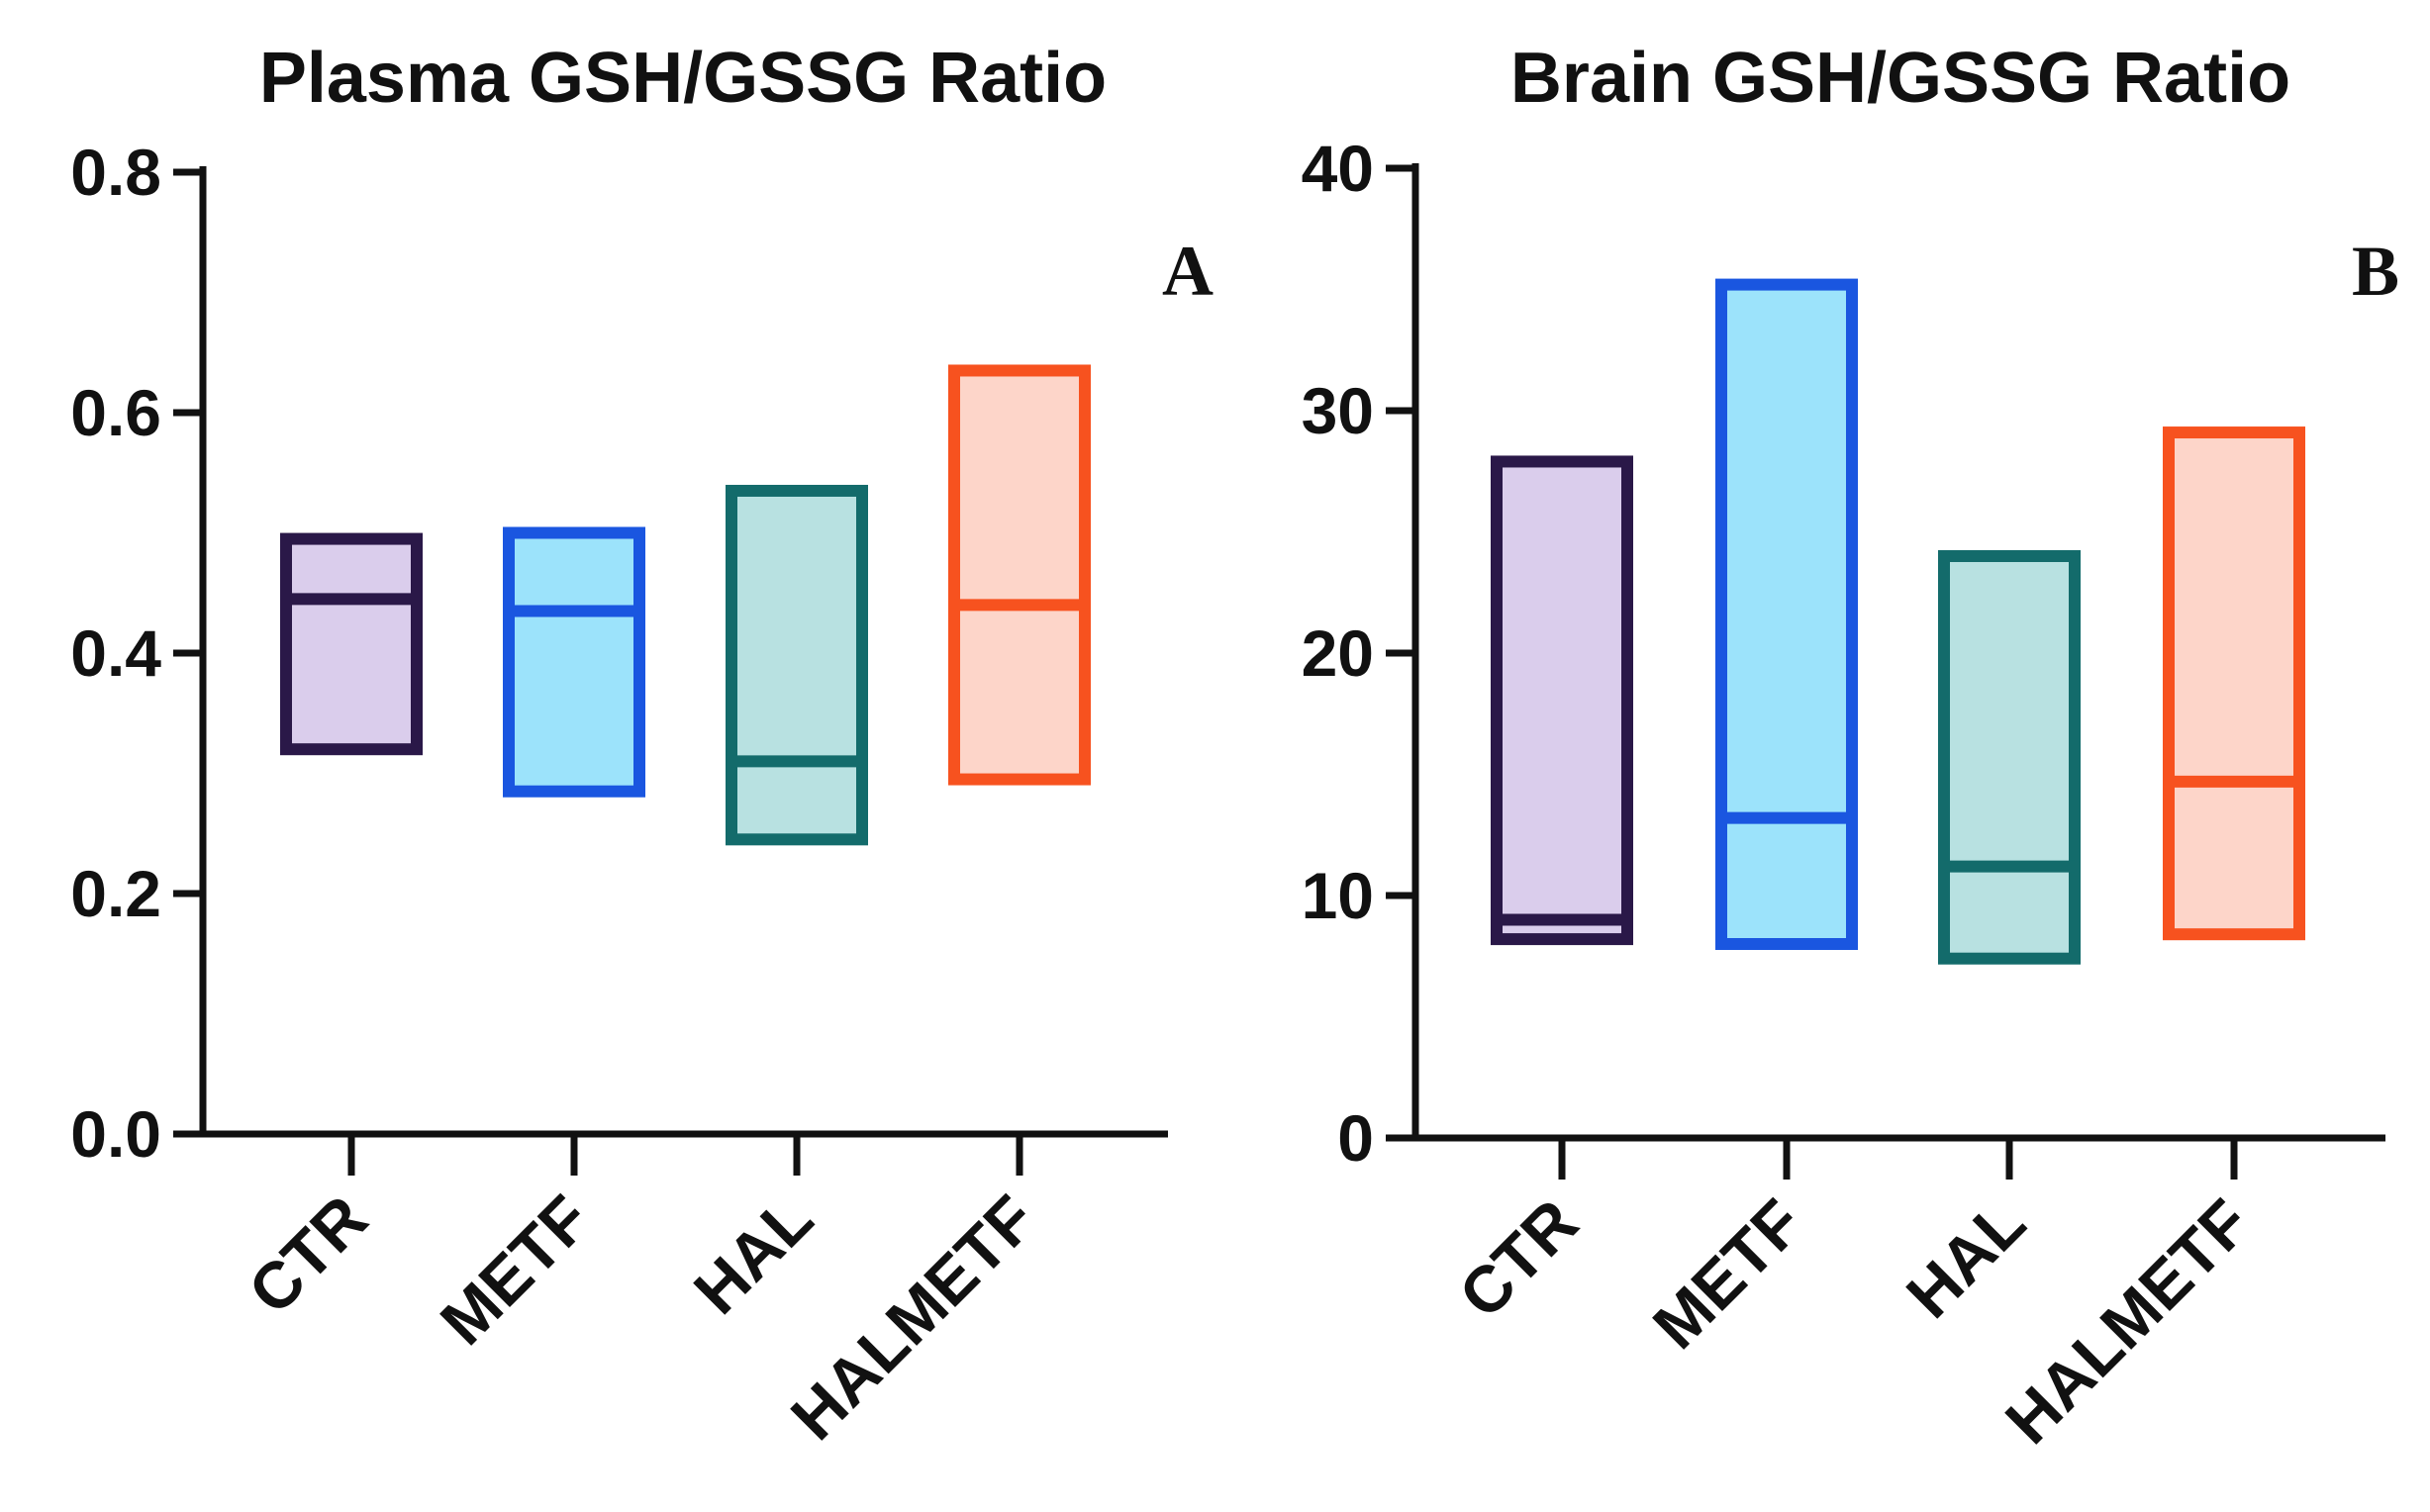  Describe the element at coordinates (1338, 169) in the screenshot. I see `y-tick-label: 40` at that location.